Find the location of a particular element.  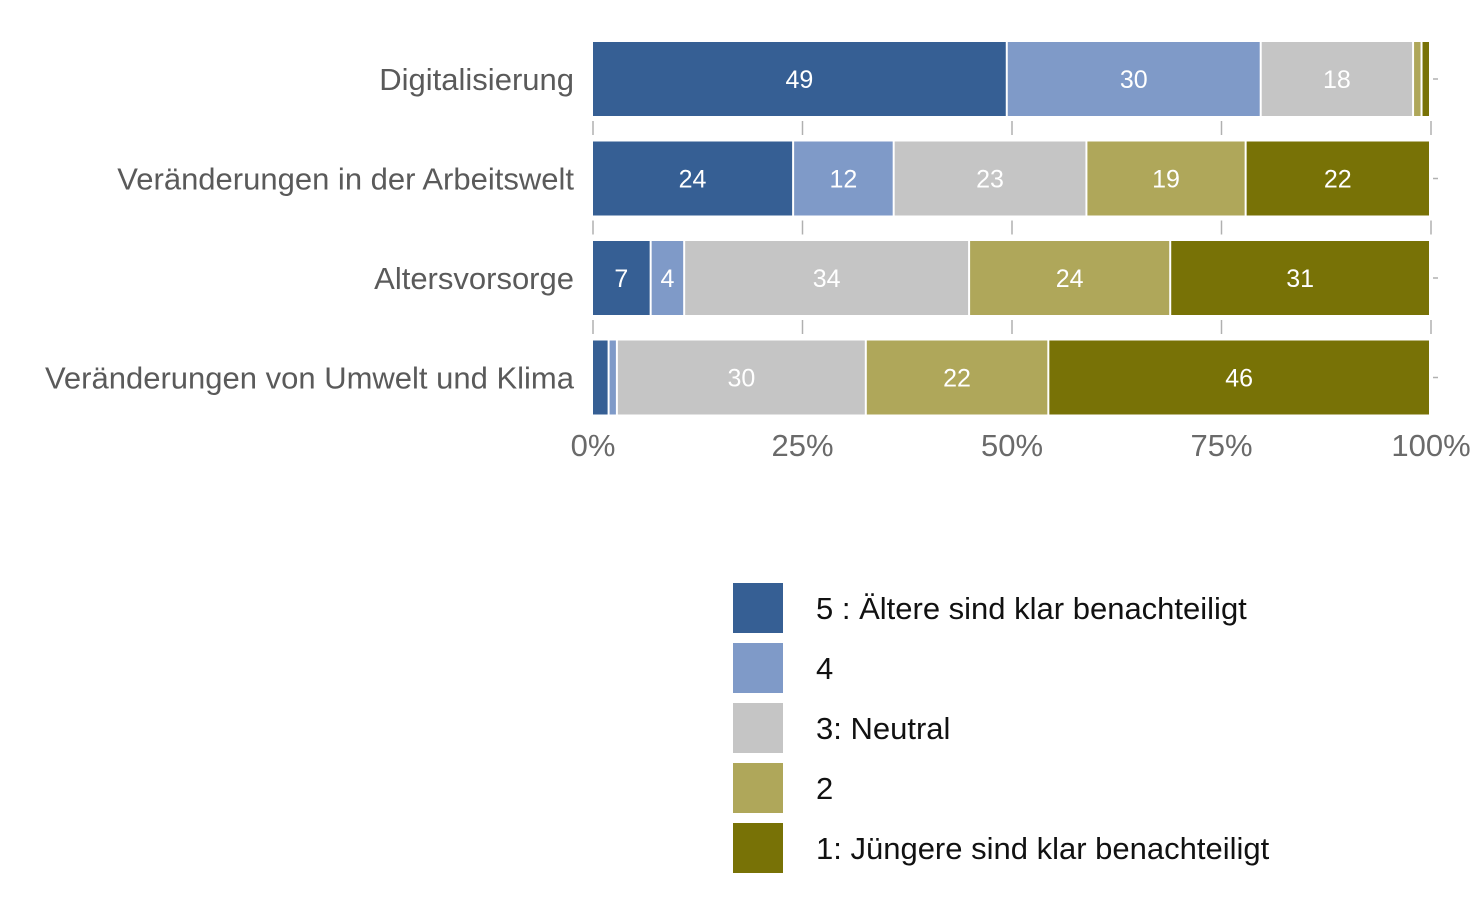

x-tick-label-0: 0% is located at coordinates (593, 445).